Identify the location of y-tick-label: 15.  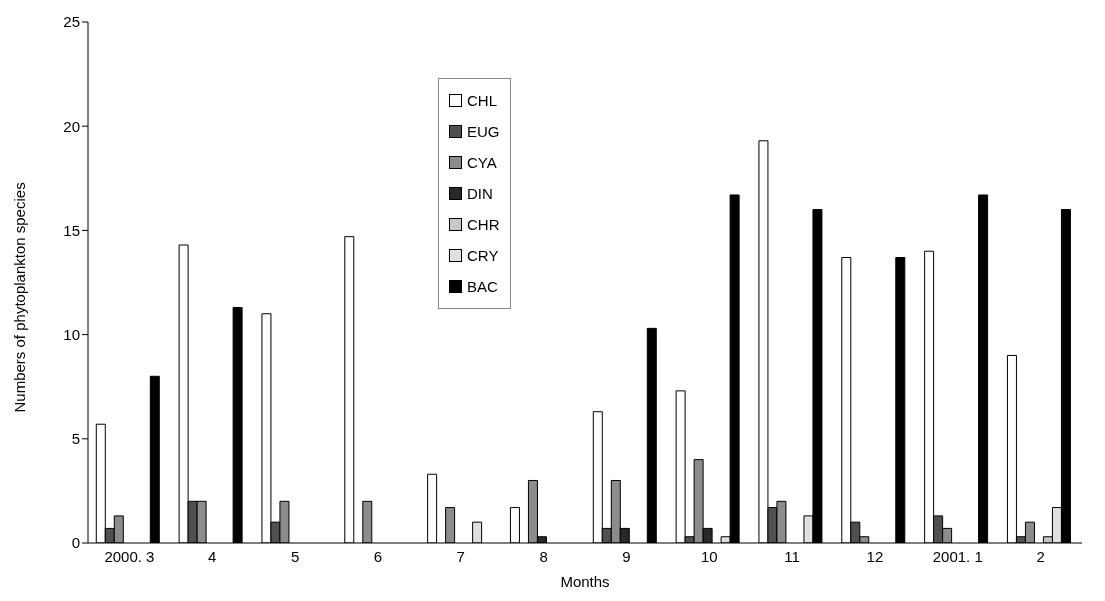
(71, 230).